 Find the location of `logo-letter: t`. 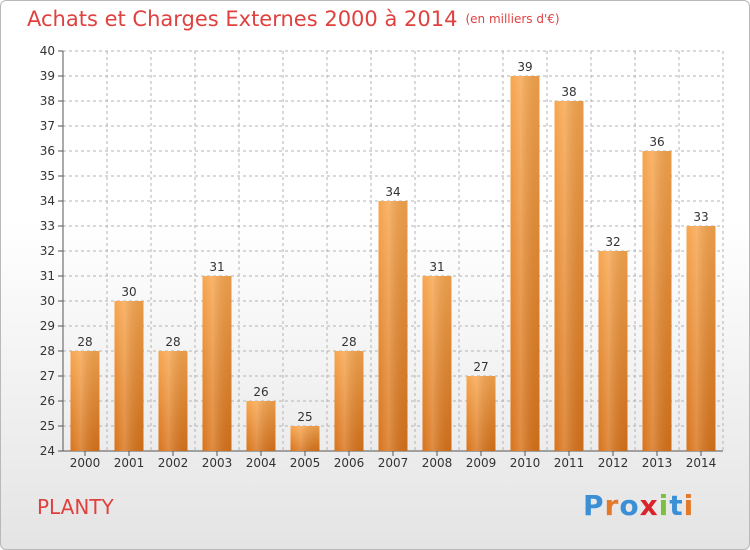

logo-letter: t is located at coordinates (676, 505).